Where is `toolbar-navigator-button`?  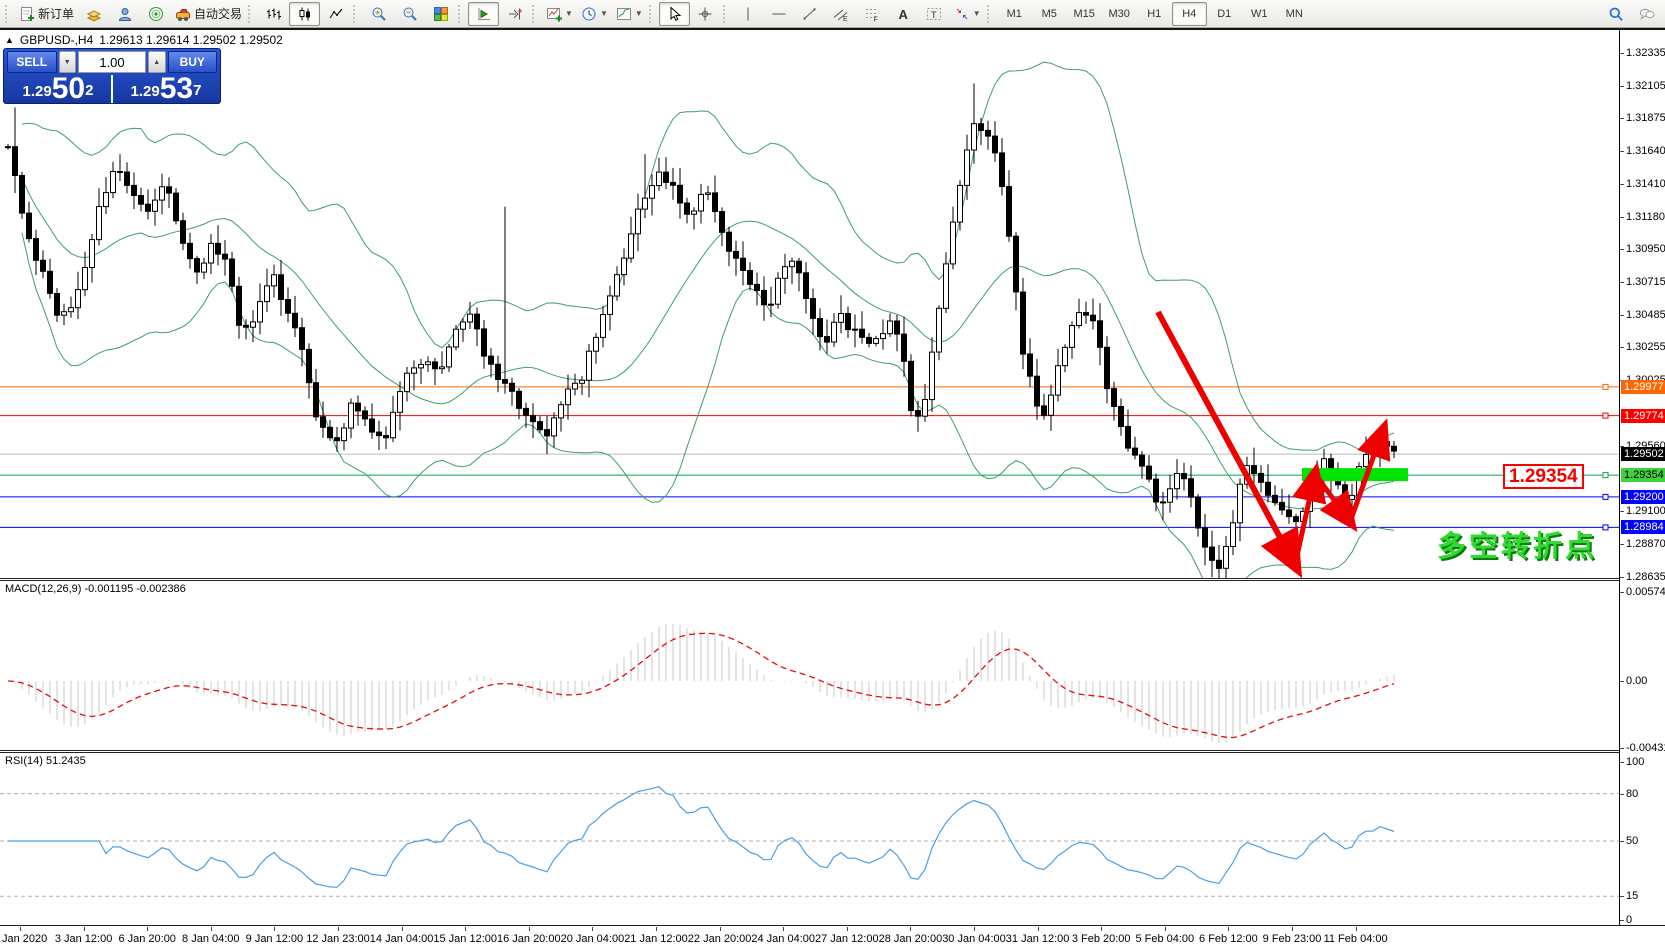
toolbar-navigator-button is located at coordinates (124, 14).